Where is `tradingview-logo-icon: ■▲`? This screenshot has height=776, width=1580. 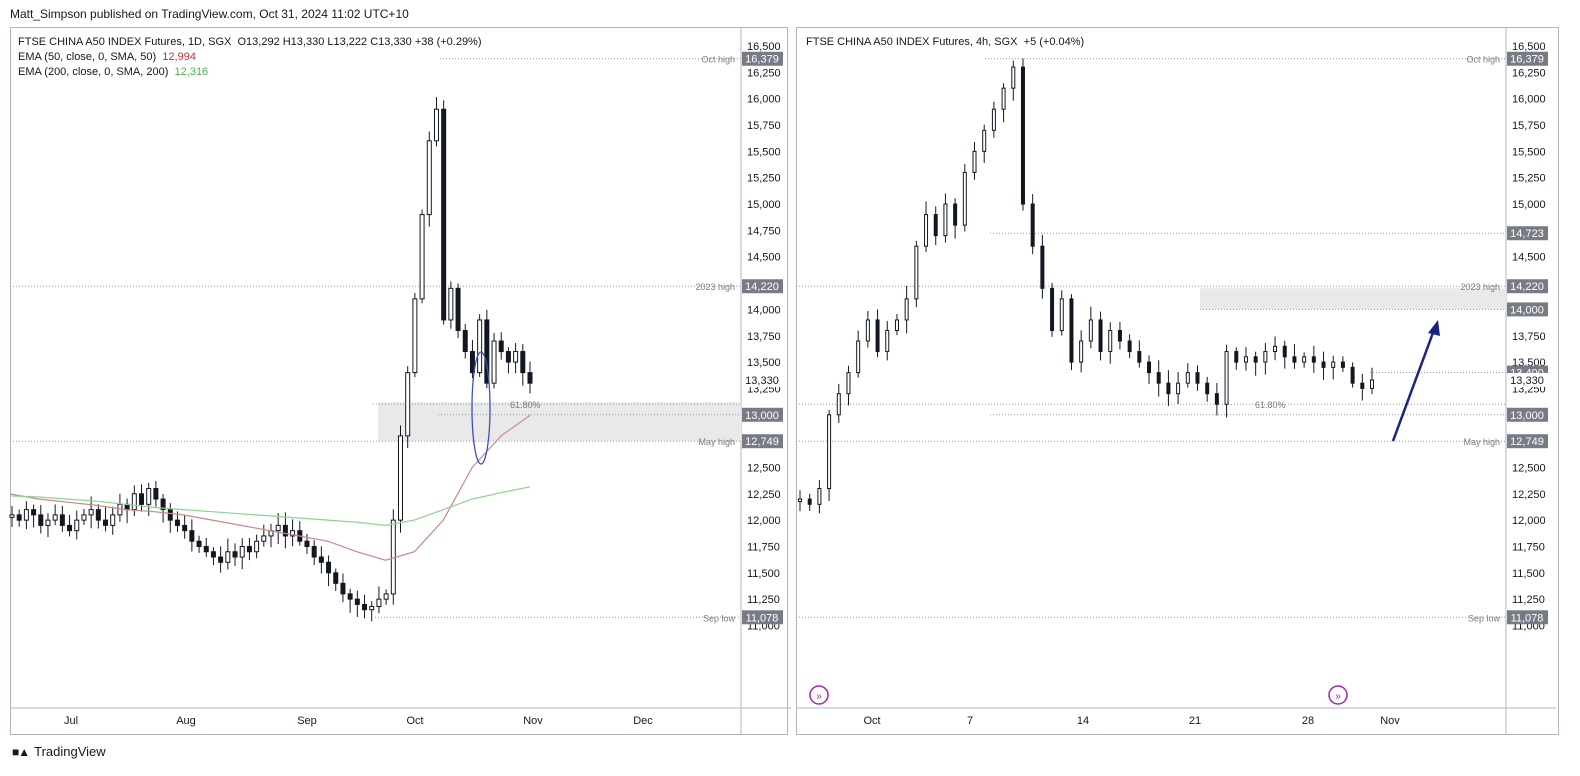 tradingview-logo-icon: ■▲ is located at coordinates (21, 751).